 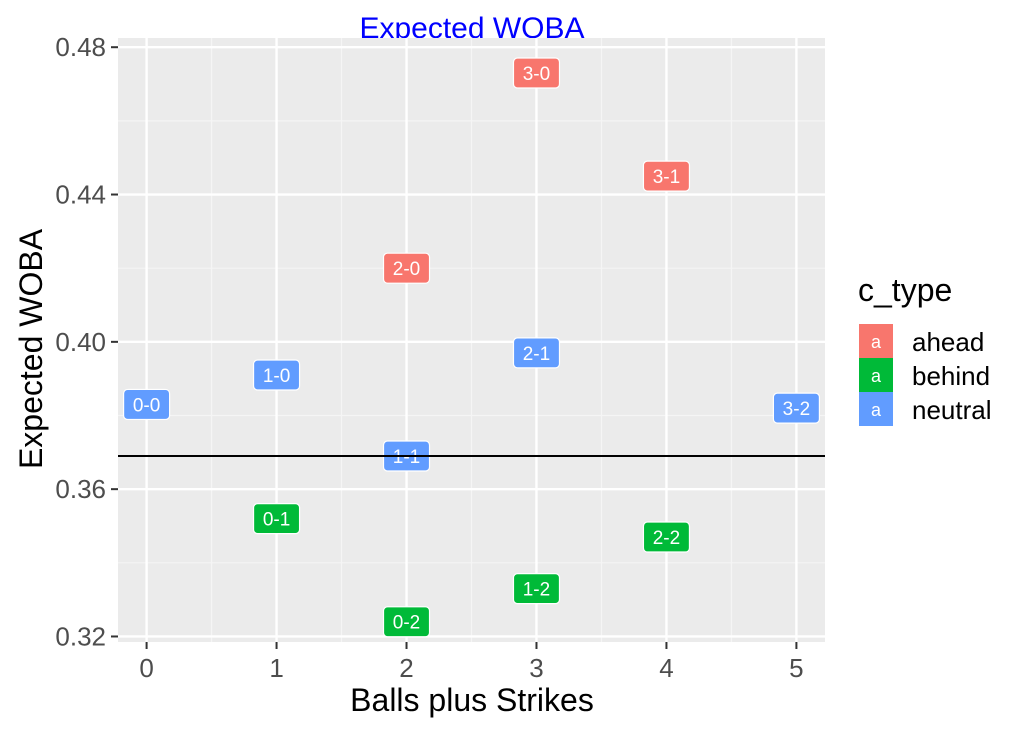 I want to click on x-tick-label: 1, so click(x=276, y=668).